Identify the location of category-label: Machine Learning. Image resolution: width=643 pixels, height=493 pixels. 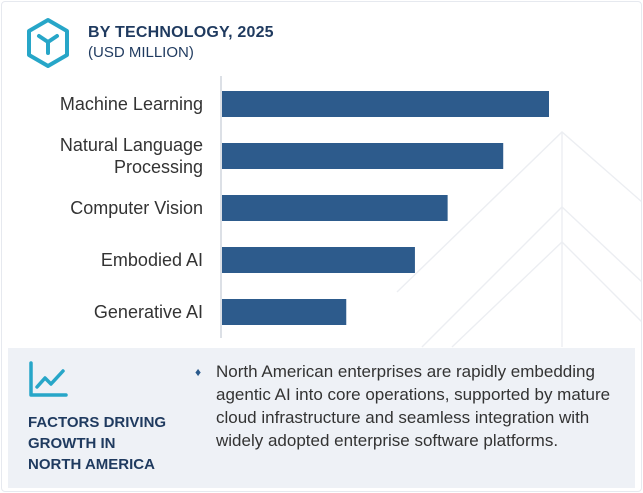
(131, 104).